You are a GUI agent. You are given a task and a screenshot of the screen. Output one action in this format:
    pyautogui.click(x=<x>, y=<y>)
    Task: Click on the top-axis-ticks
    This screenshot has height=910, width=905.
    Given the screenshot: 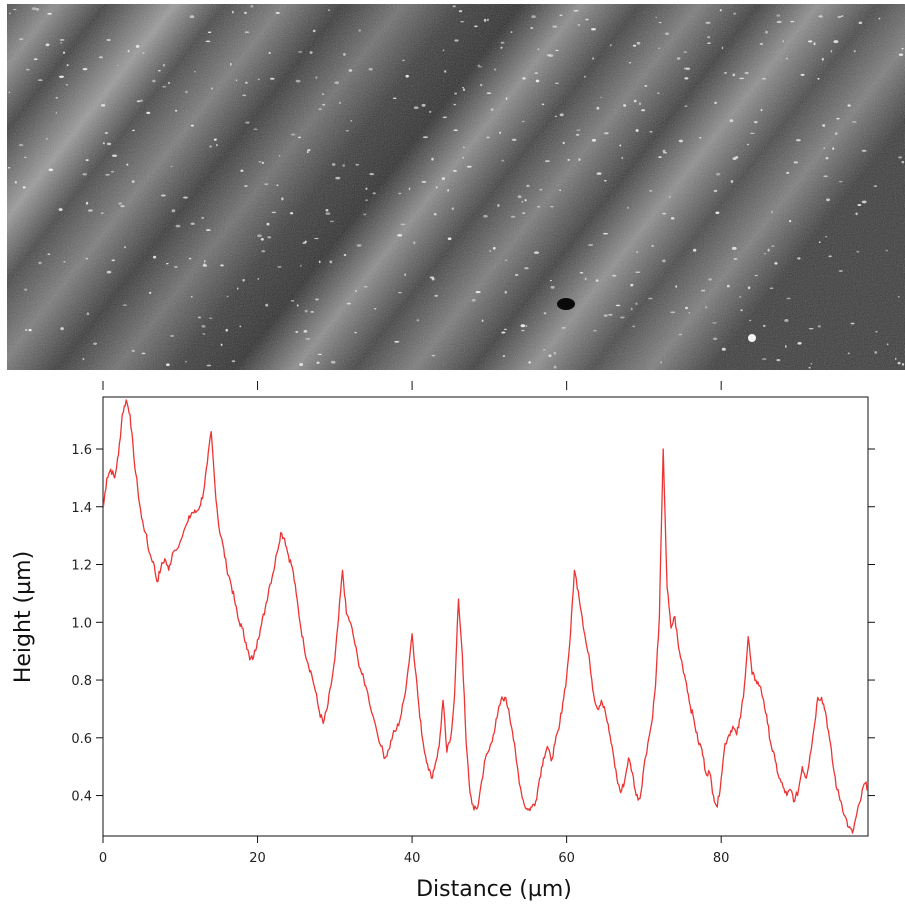 What is the action you would take?
    pyautogui.click(x=412, y=385)
    